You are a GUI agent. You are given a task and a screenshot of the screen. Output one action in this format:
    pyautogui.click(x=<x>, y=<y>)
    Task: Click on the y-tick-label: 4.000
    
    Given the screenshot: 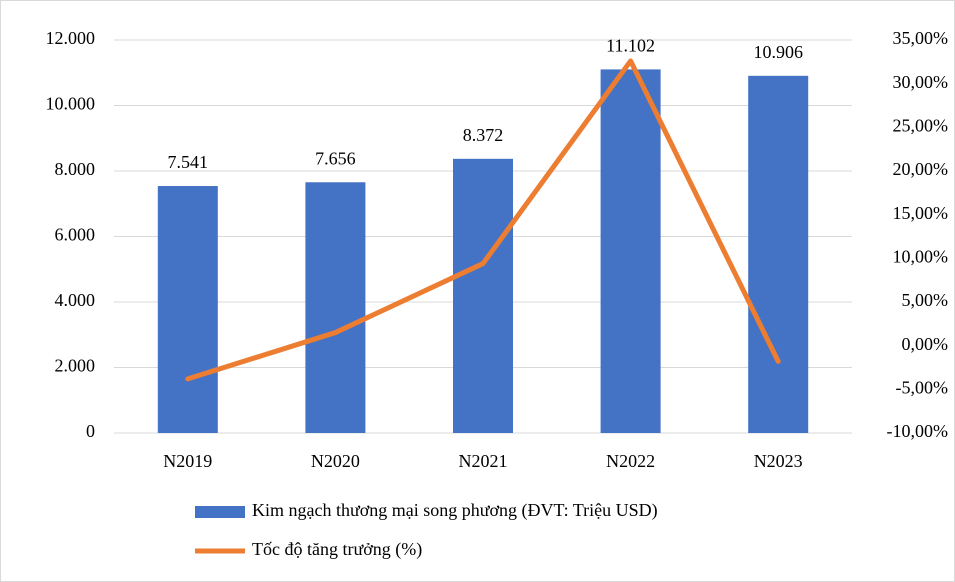 What is the action you would take?
    pyautogui.click(x=75, y=300)
    